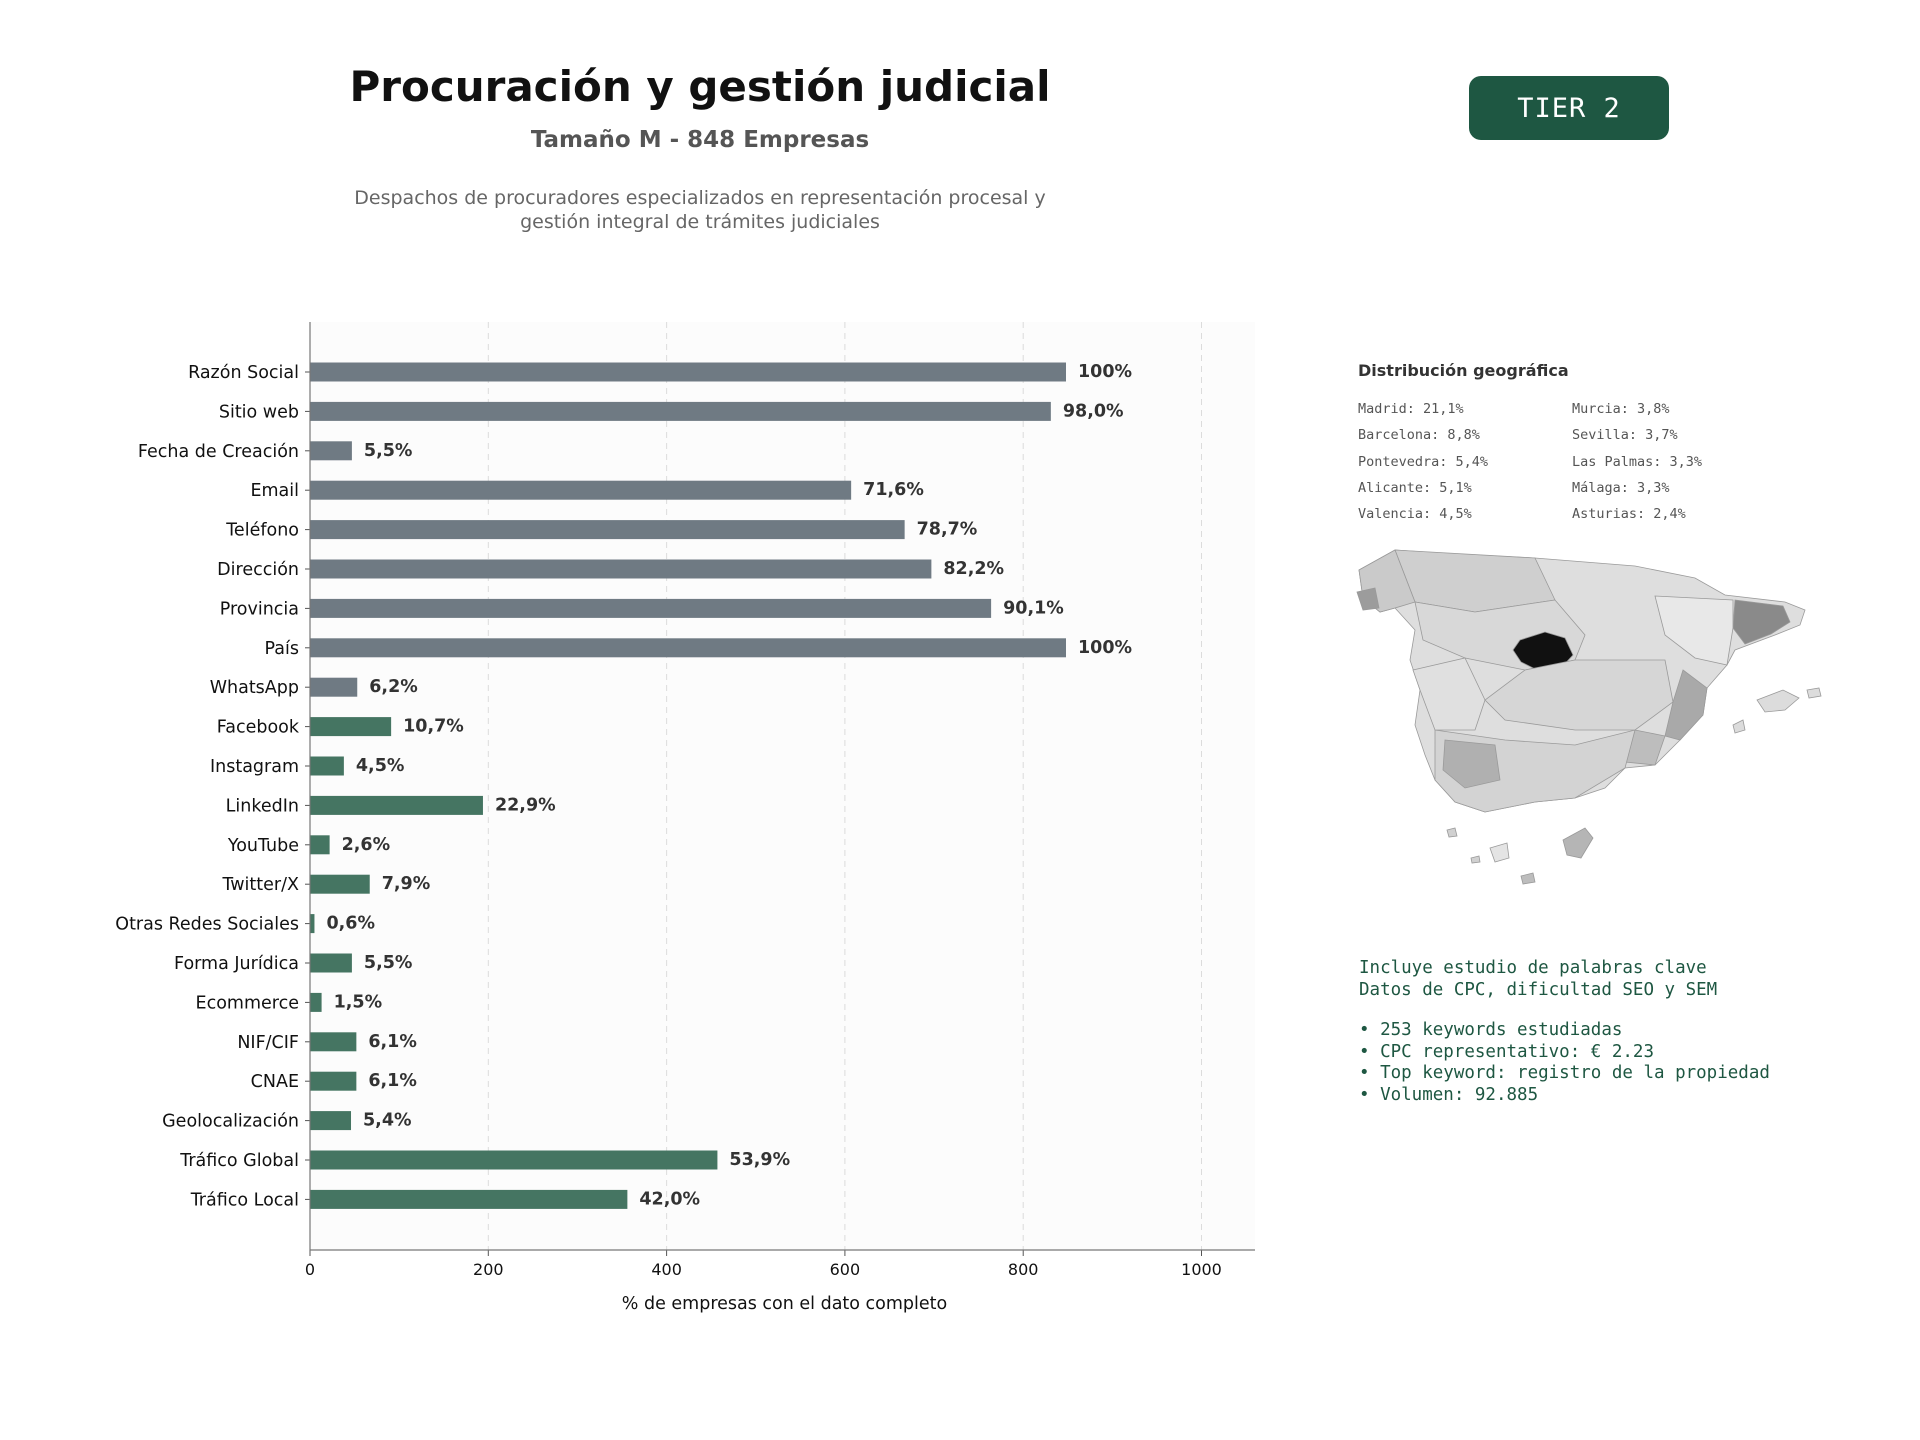 This screenshot has height=1440, width=1920. I want to click on data-label: 2,6%, so click(366, 845).